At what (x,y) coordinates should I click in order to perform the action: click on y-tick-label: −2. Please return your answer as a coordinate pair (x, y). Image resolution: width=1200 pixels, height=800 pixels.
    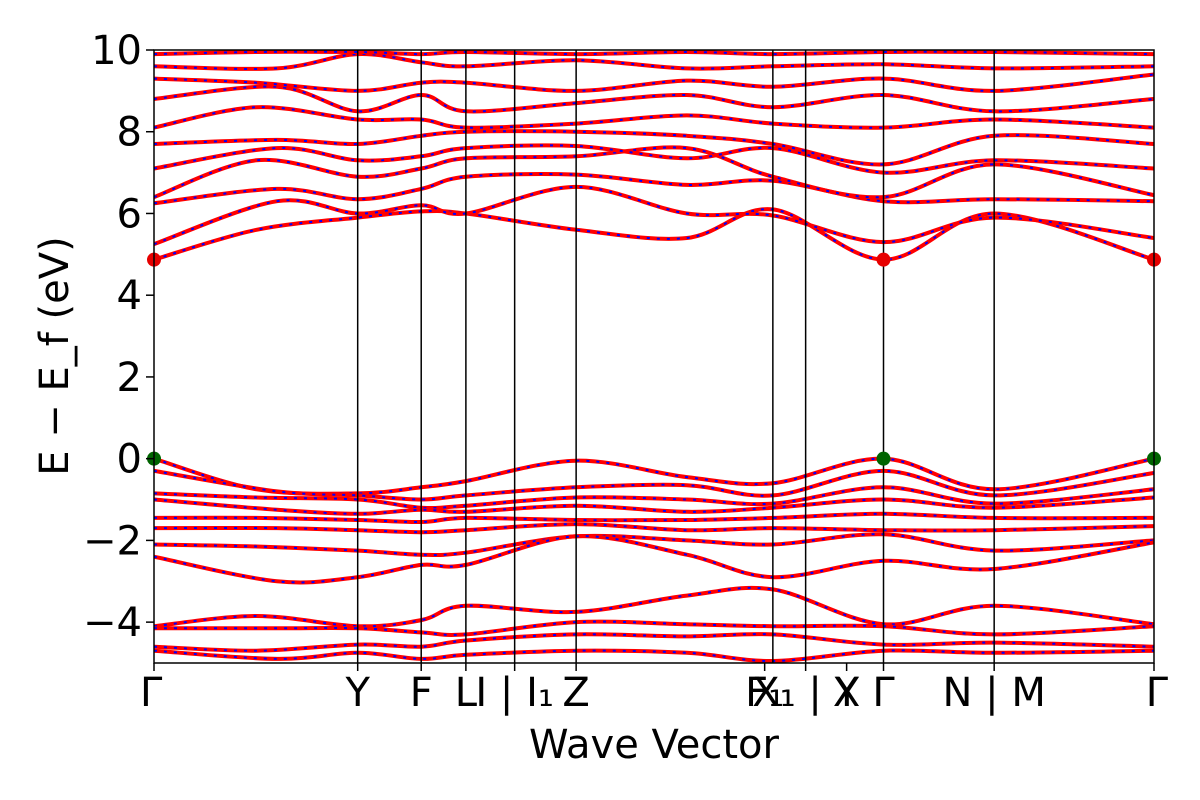
    Looking at the image, I should click on (112, 541).